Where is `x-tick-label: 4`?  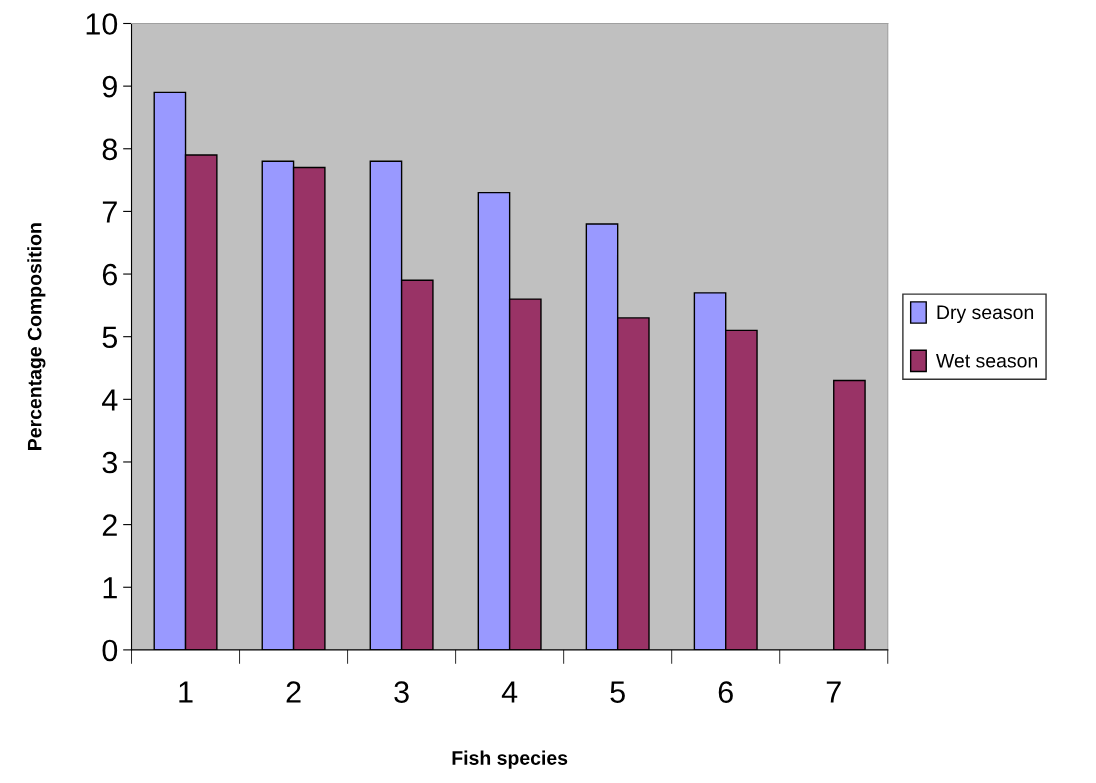
x-tick-label: 4 is located at coordinates (509, 692).